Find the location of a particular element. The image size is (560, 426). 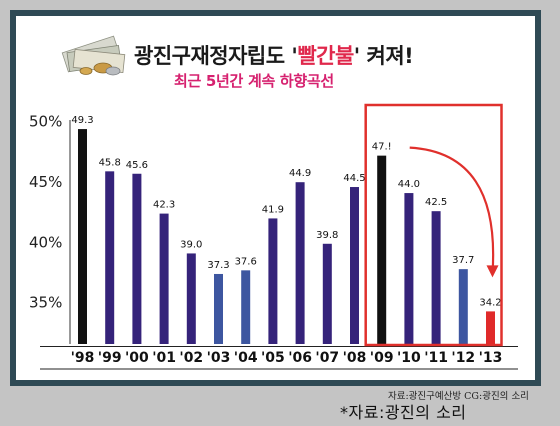

value-label: 41.9 is located at coordinates (273, 209).